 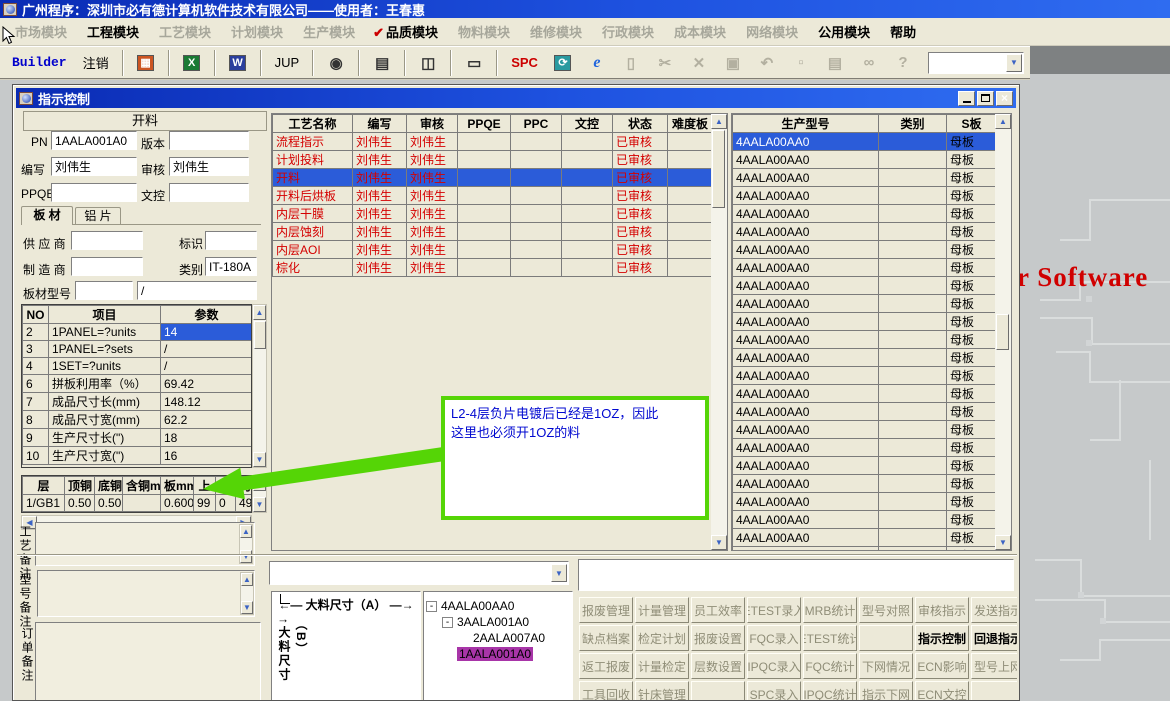 What do you see at coordinates (382, 63) in the screenshot?
I see `database-icon: ▤` at bounding box center [382, 63].